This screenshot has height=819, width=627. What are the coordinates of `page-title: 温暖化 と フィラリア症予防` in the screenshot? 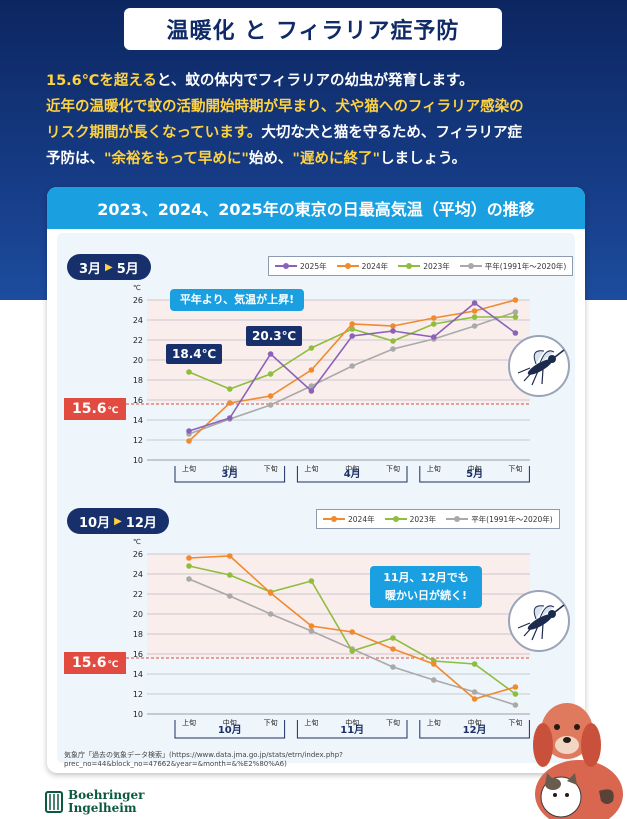 It's located at (313, 29).